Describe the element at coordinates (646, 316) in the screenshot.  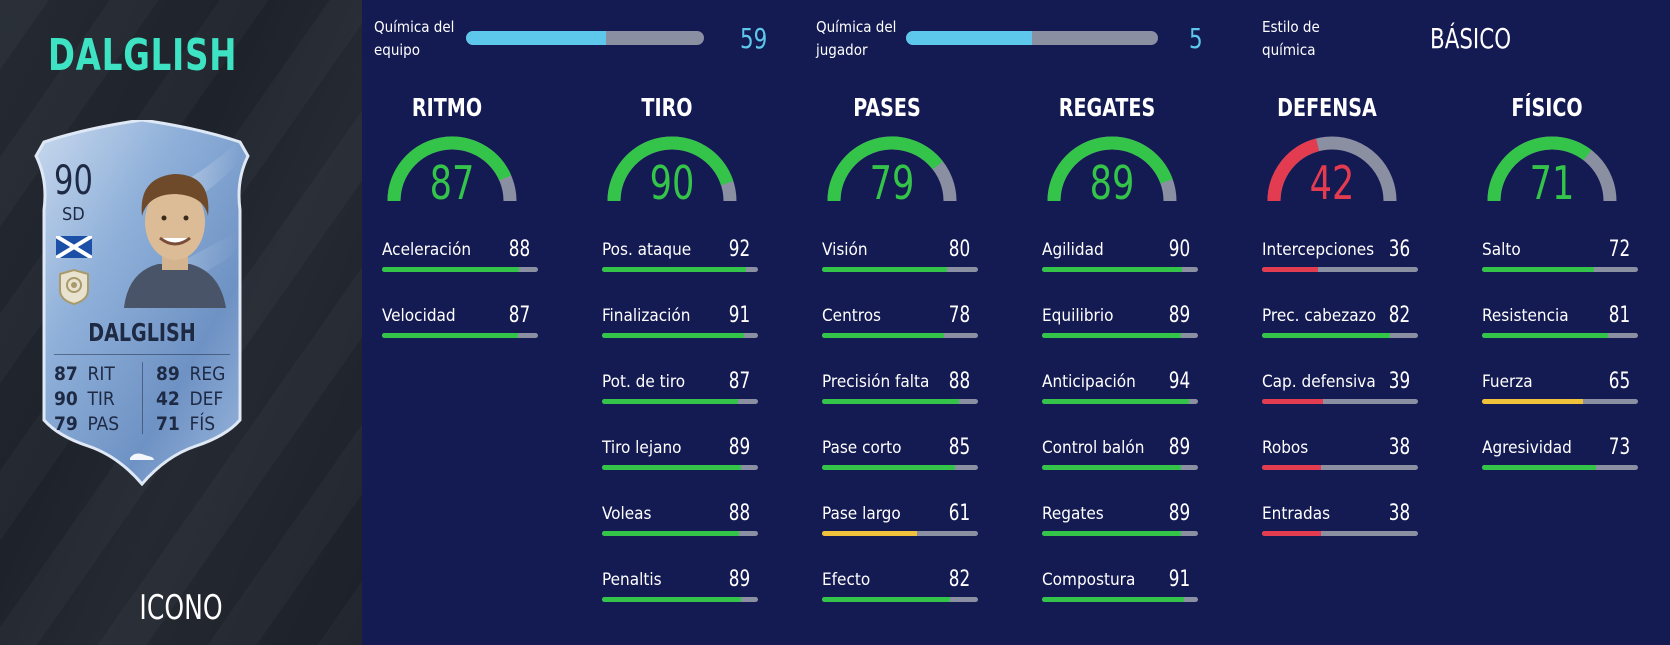
I see `attribute-label: Finalización` at that location.